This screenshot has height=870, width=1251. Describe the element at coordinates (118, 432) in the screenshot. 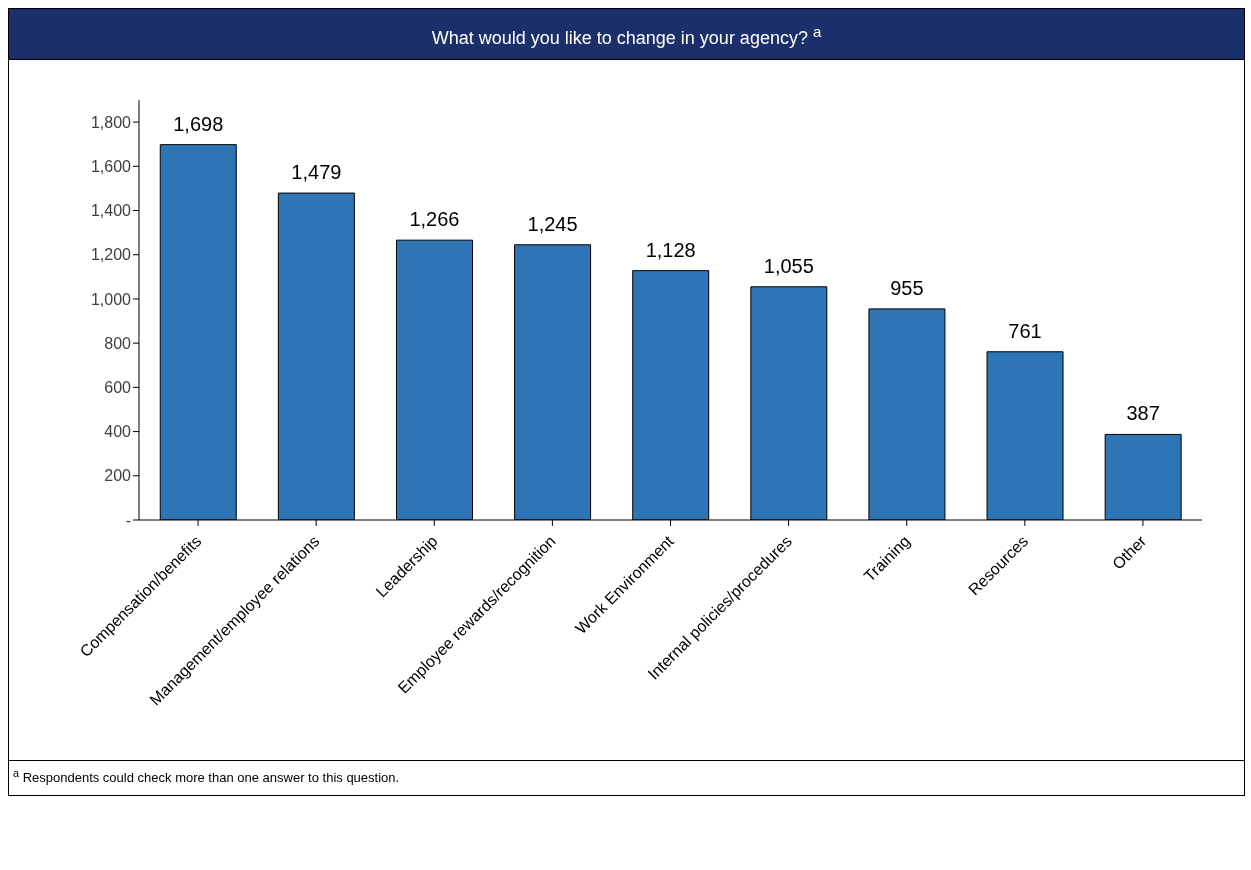

I see `y-tick-label: 400` at that location.